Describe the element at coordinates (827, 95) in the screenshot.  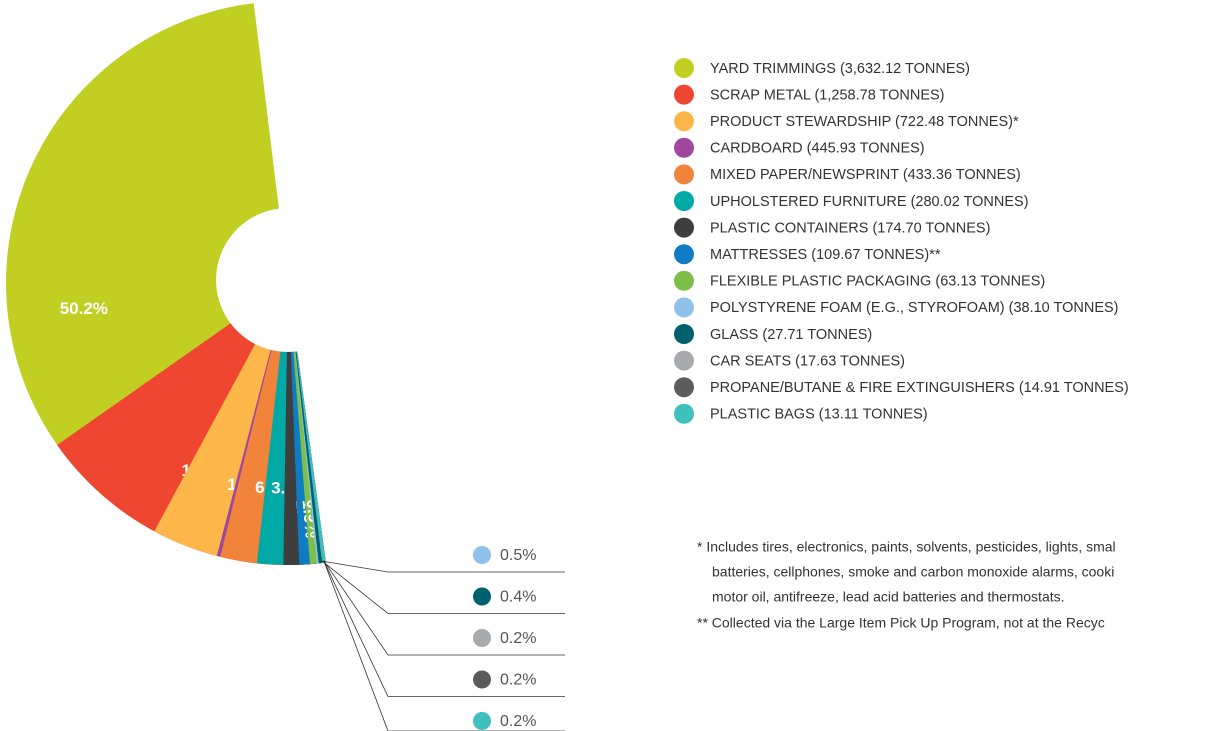
I see `legend-label: SCRAP METAL (1,258.78 TONNES)` at that location.